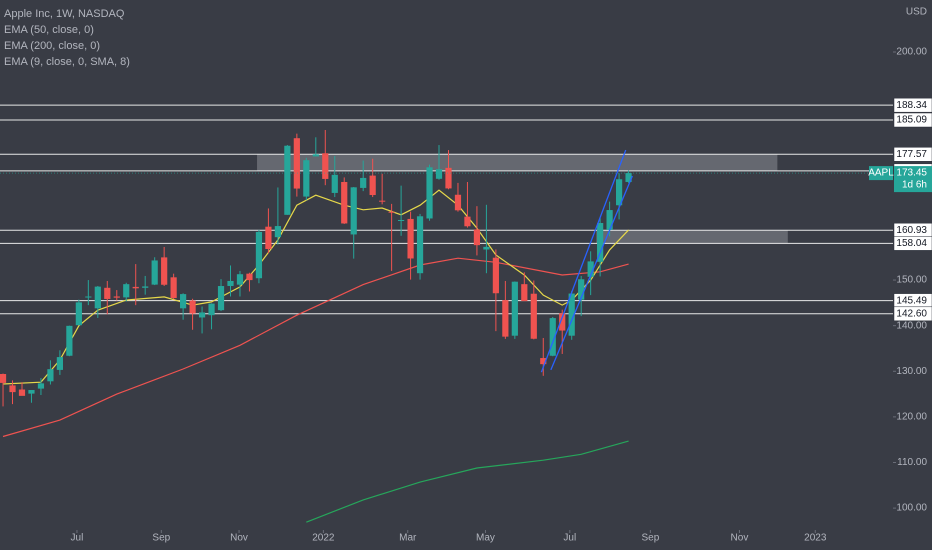  What do you see at coordinates (911, 417) in the screenshot?
I see `y-tick-label: 120.00` at bounding box center [911, 417].